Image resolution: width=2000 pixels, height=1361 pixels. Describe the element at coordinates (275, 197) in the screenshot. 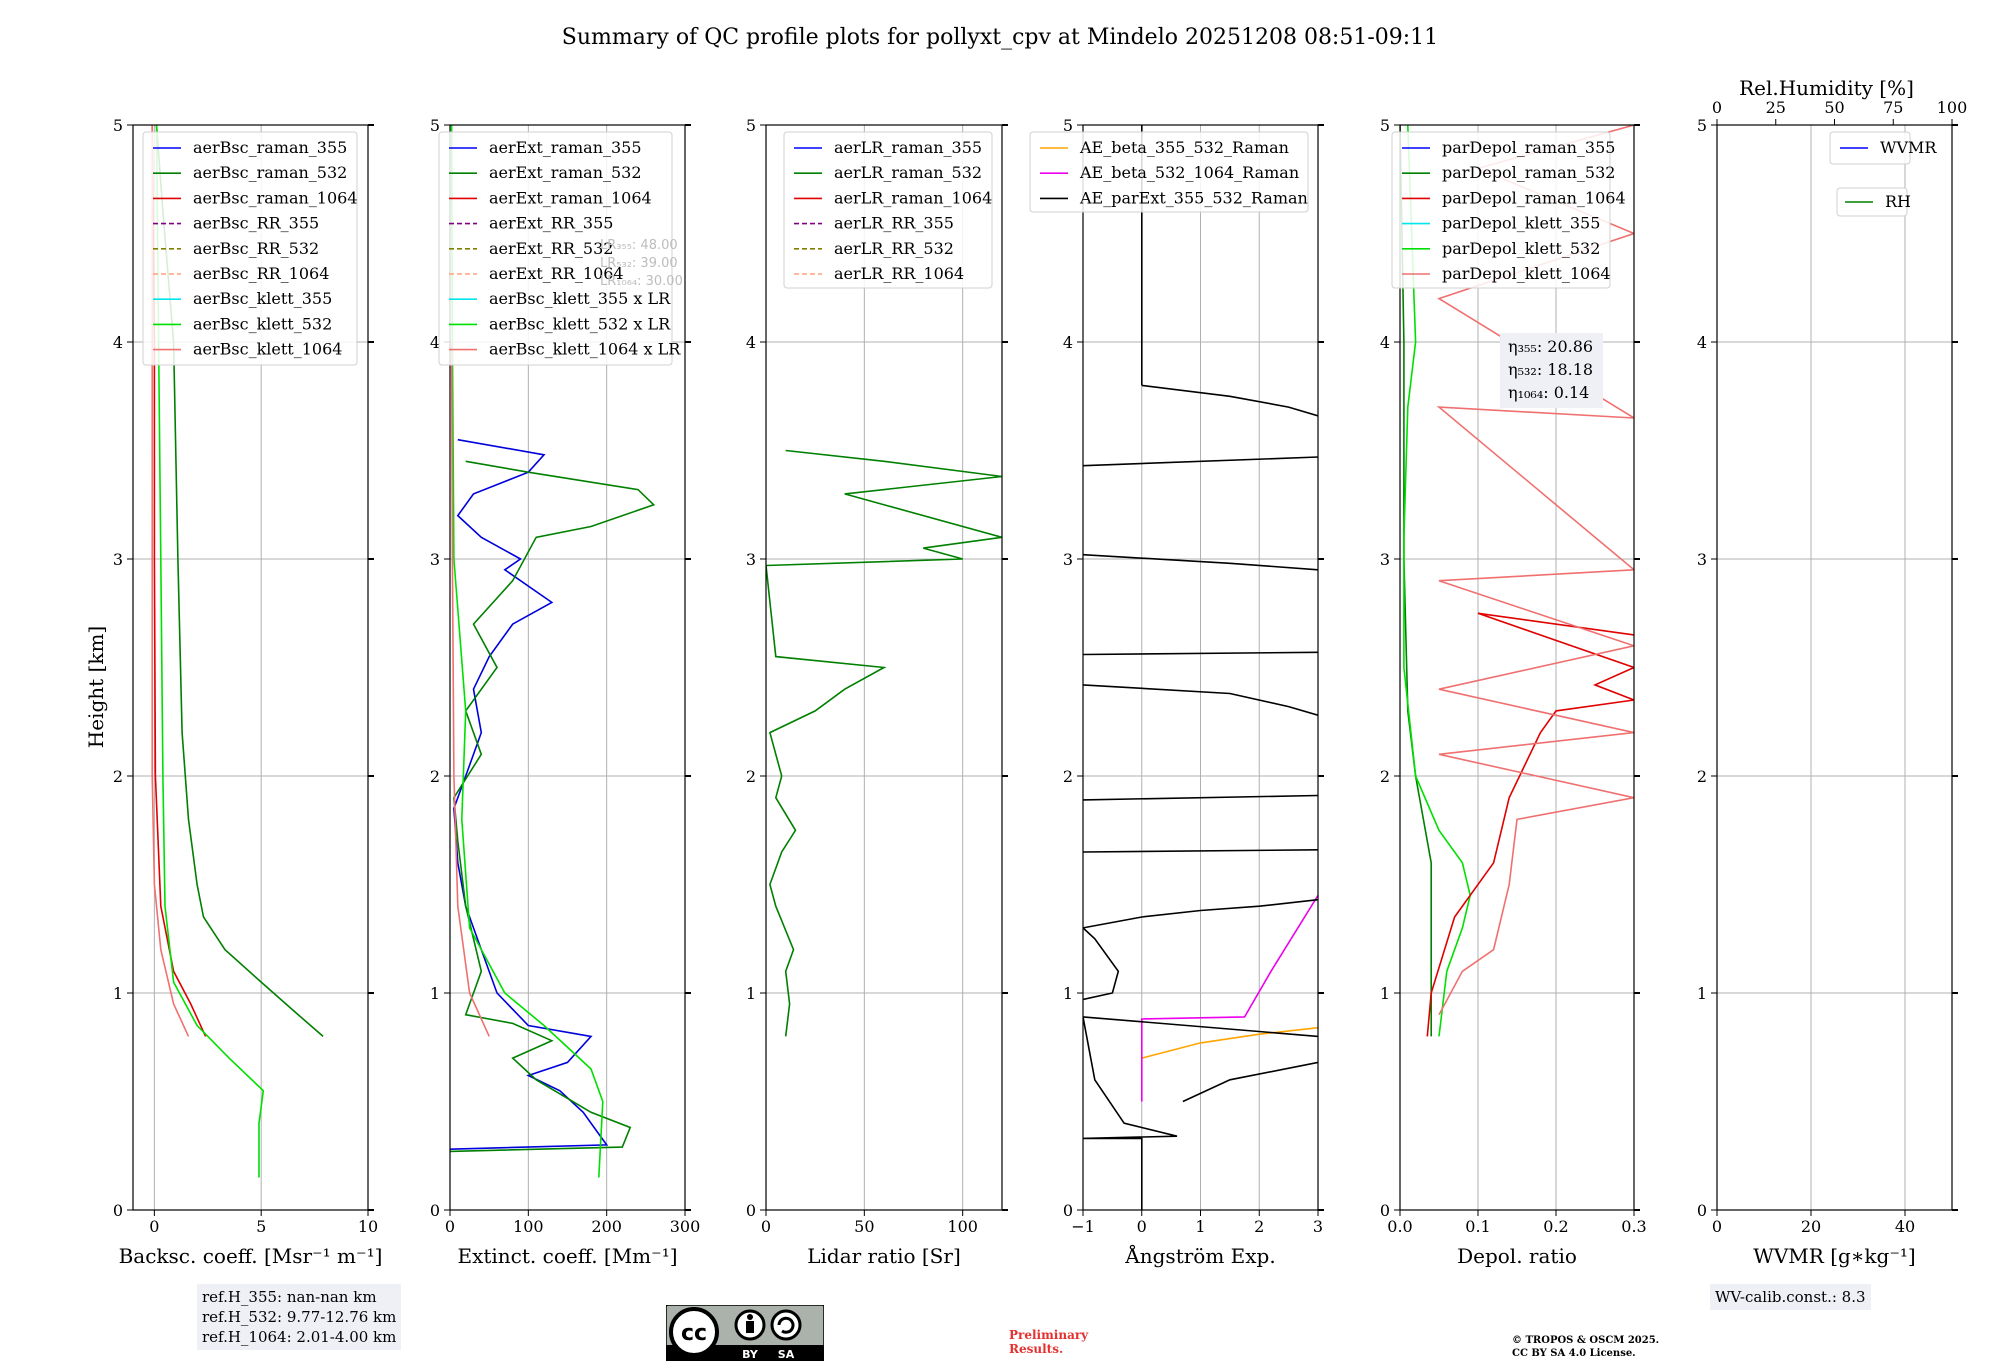

I see `legend-entry: aerBsc_raman_1064` at that location.